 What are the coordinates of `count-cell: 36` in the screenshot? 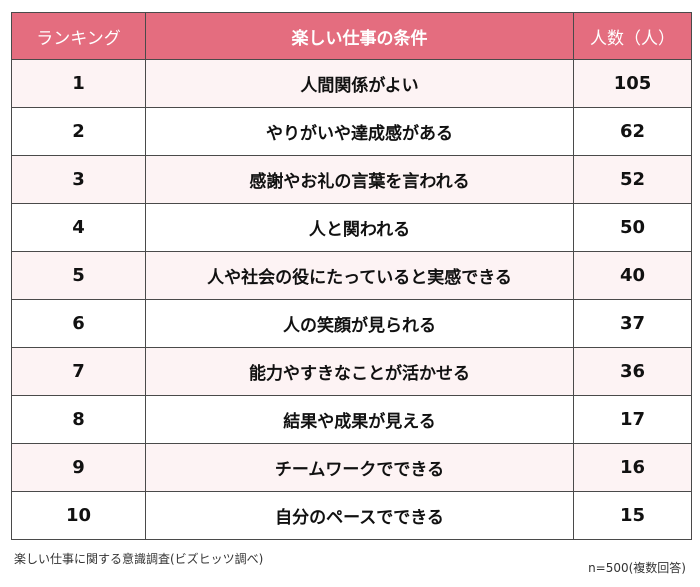 It's located at (632, 371).